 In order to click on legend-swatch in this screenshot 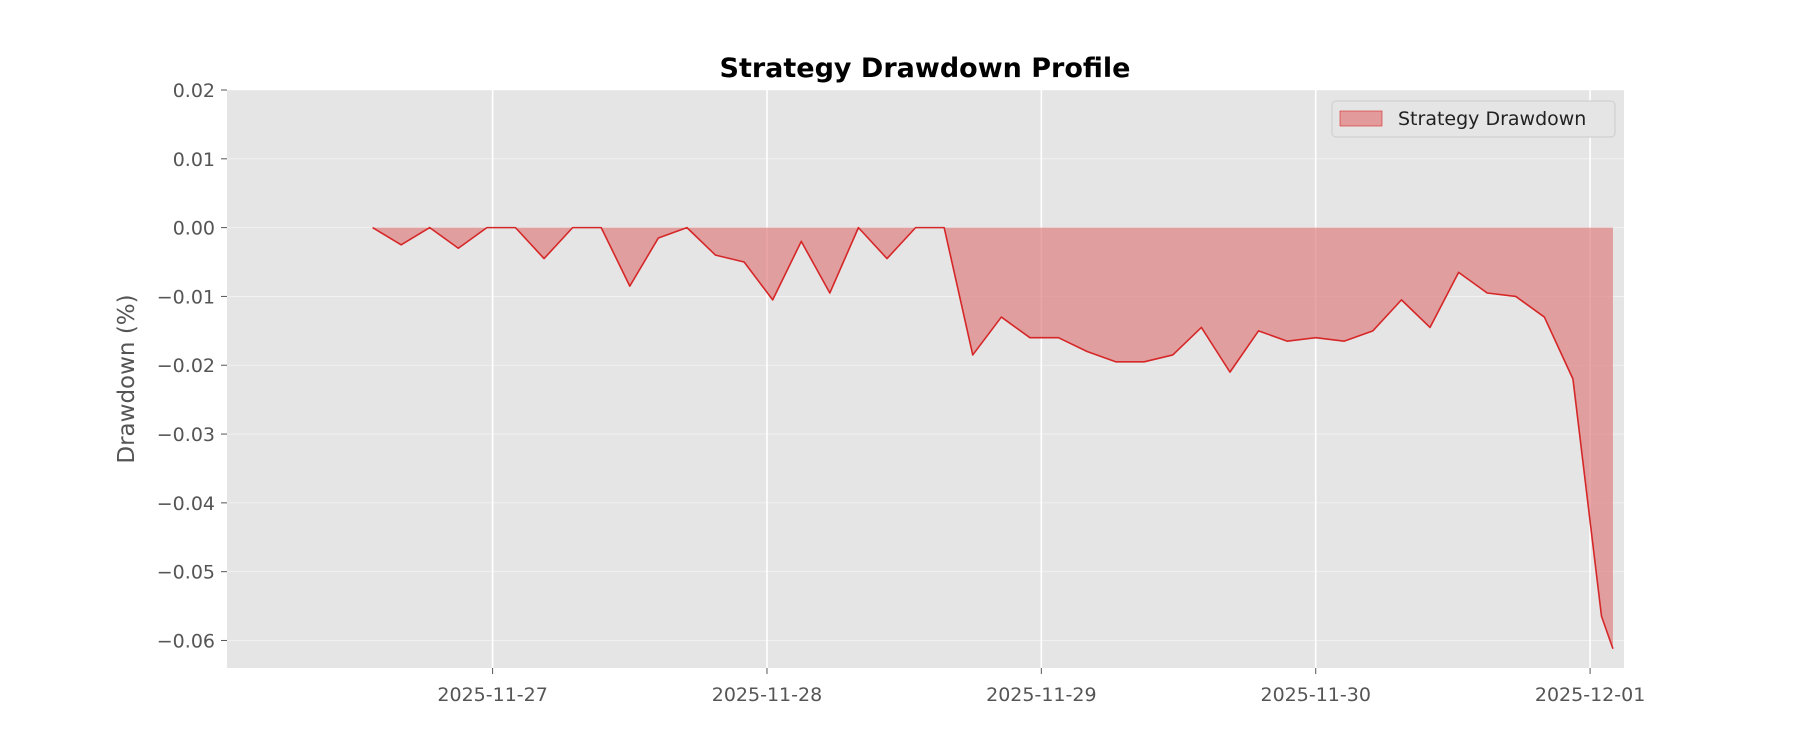, I will do `click(1361, 118)`.